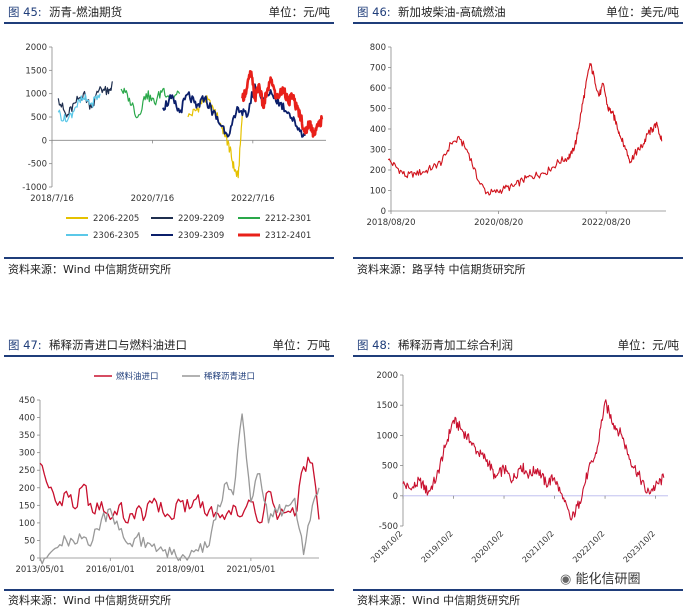 The image size is (695, 610). Describe the element at coordinates (34, 188) in the screenshot. I see `y-tick-label: -1000` at that location.